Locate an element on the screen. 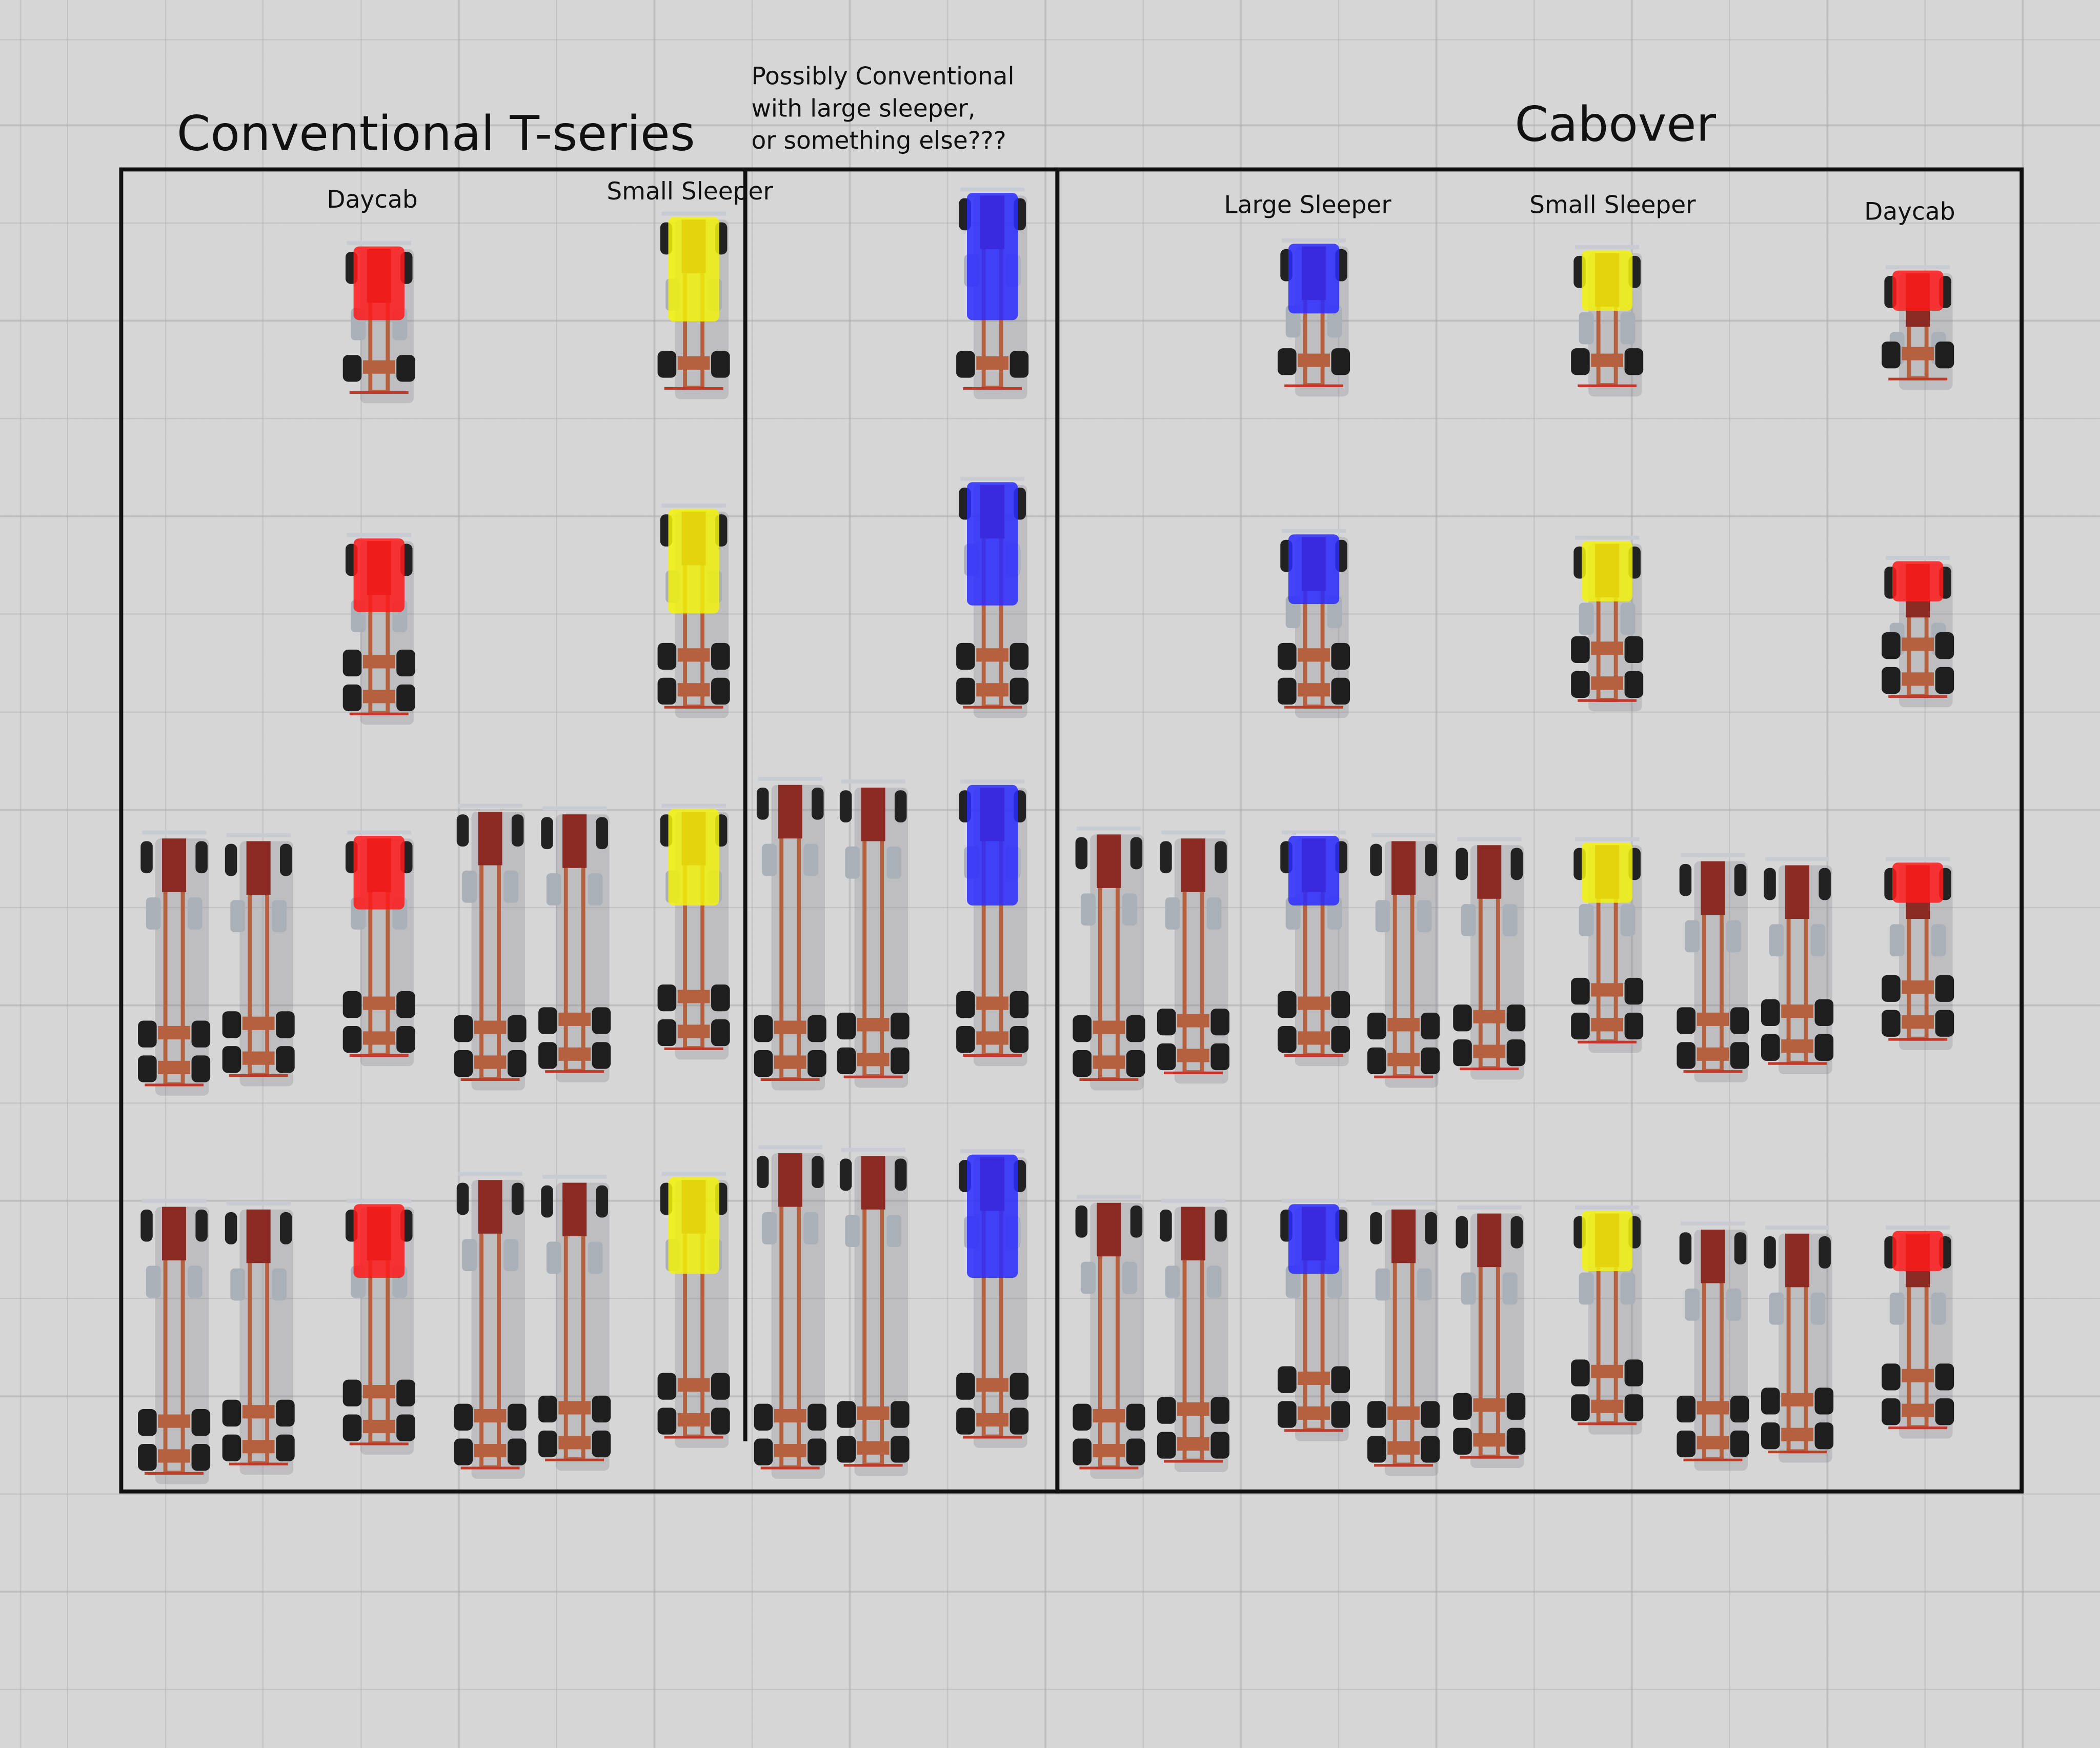  cabover-title: Cabover is located at coordinates (1616, 125).